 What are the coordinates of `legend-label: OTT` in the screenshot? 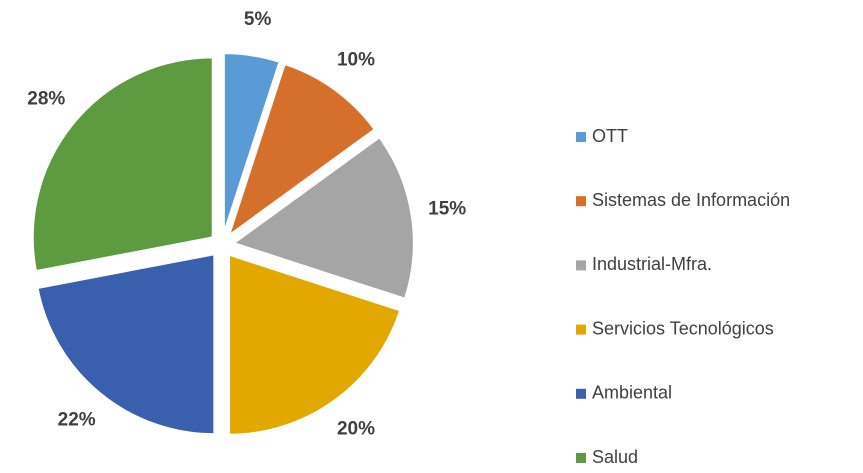 It's located at (610, 136).